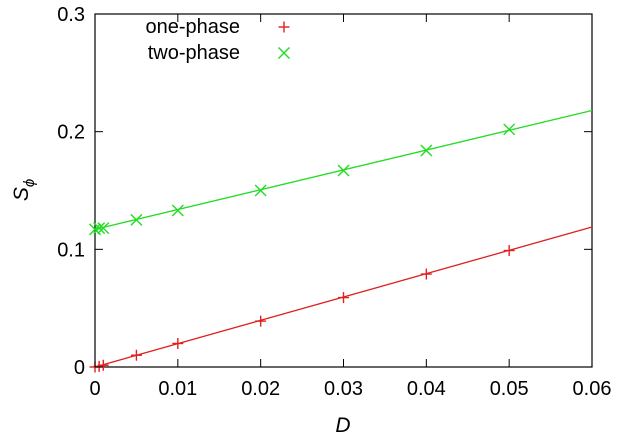 The width and height of the screenshot is (620, 443). Describe the element at coordinates (177, 389) in the screenshot. I see `x-tick-label: 0.01` at that location.